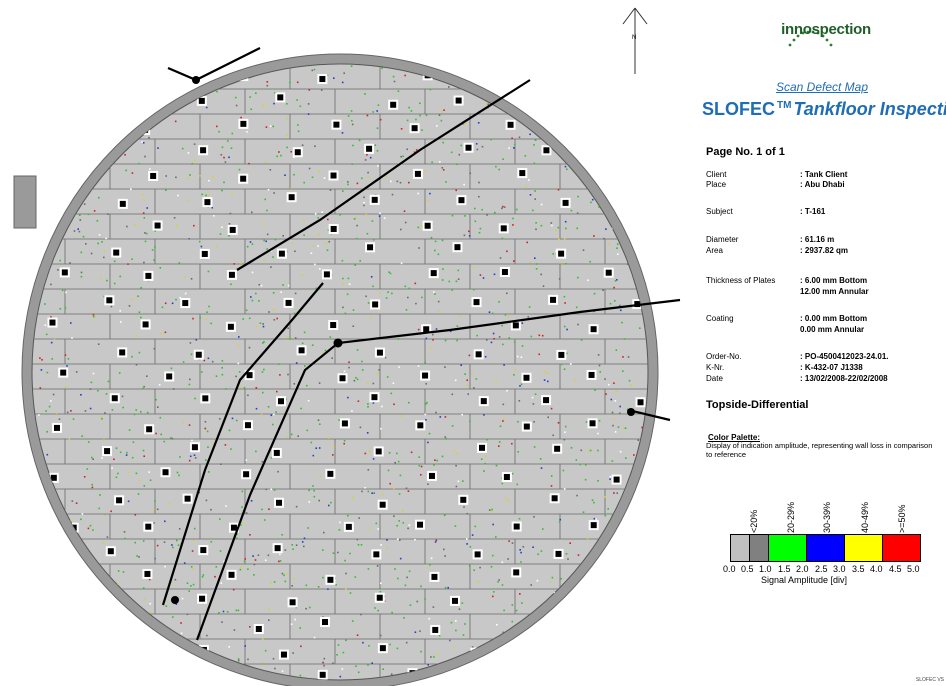  I want to click on coating-label: Coating, so click(720, 318).